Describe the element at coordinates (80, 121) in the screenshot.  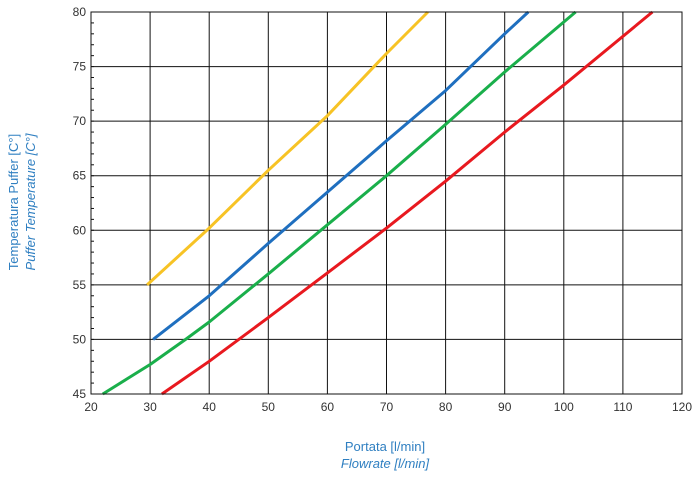
I see `y-tick-label: 70` at that location.